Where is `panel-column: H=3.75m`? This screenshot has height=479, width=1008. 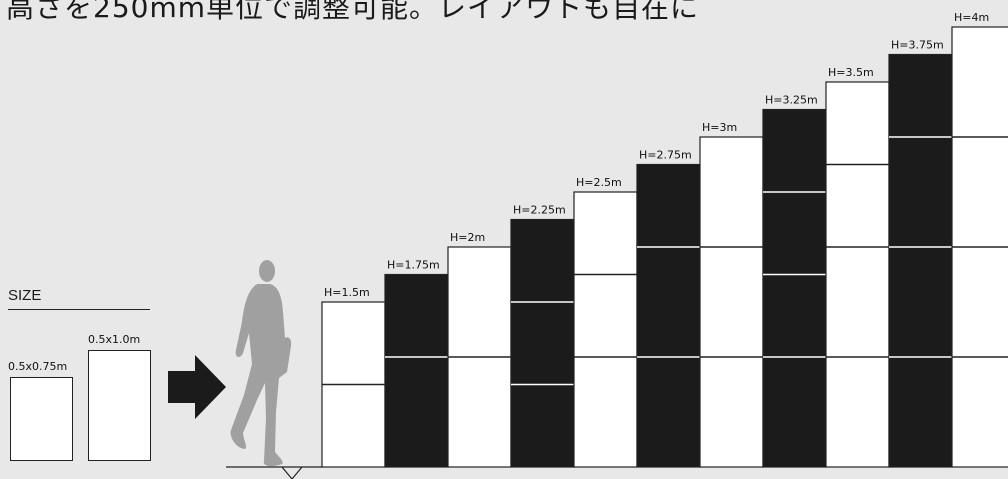
panel-column: H=3.75m is located at coordinates (920, 253).